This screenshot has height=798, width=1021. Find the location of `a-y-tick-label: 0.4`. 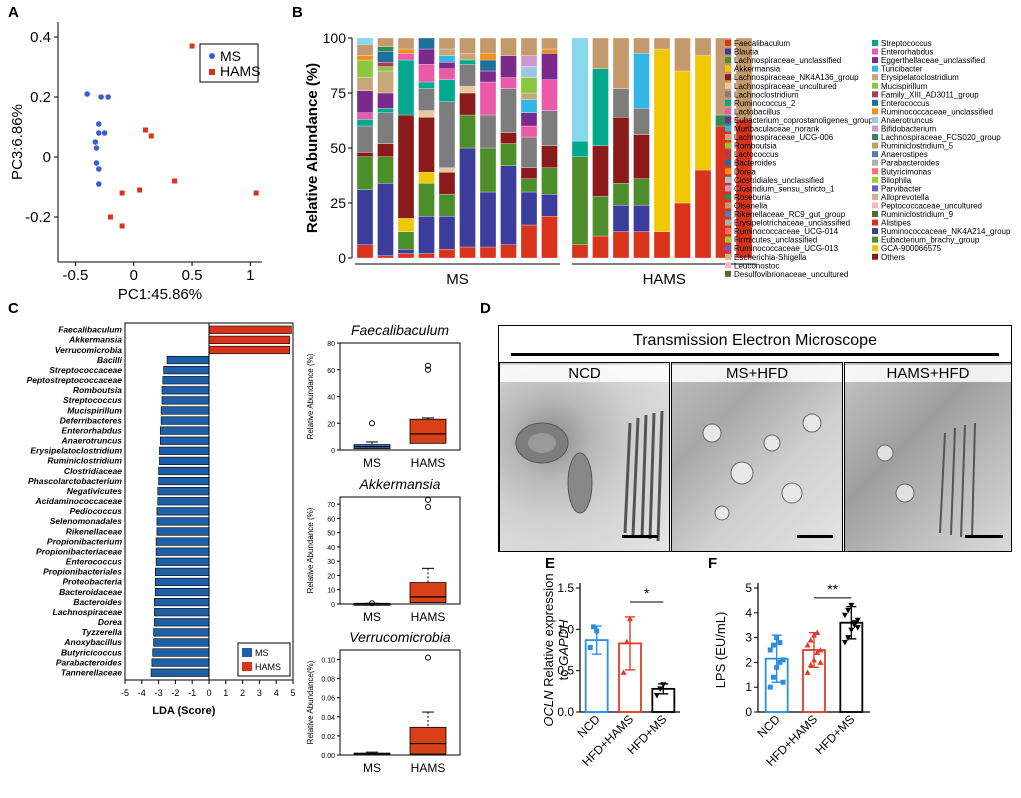

a-y-tick-label: 0.4 is located at coordinates (40, 37).